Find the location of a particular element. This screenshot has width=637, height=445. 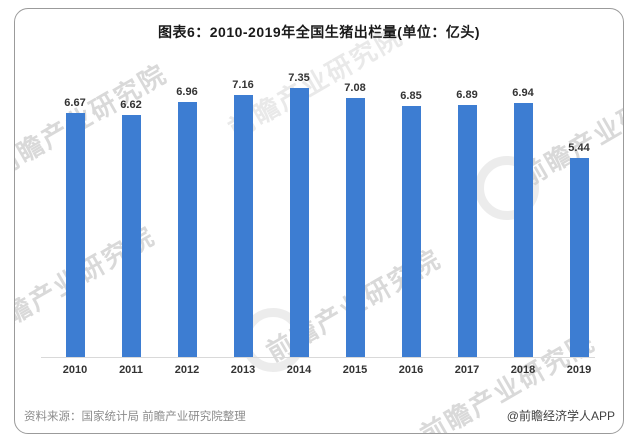

x-tick-label: 2018 is located at coordinates (523, 370).